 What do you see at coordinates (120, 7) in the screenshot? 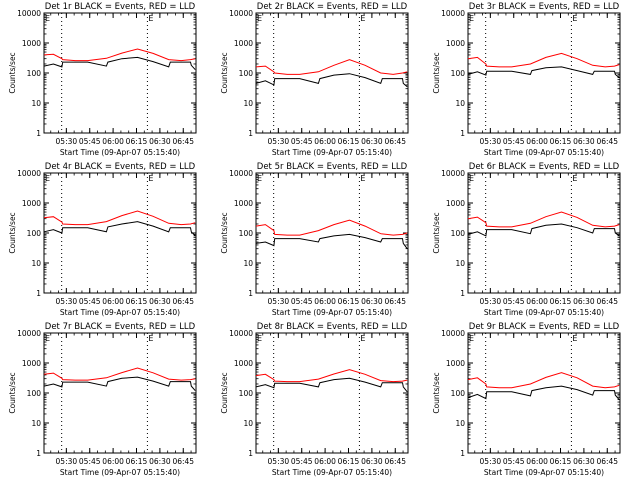
I see `panel-title: Det 1r BLACK = Events, RED = LLD` at bounding box center [120, 7].